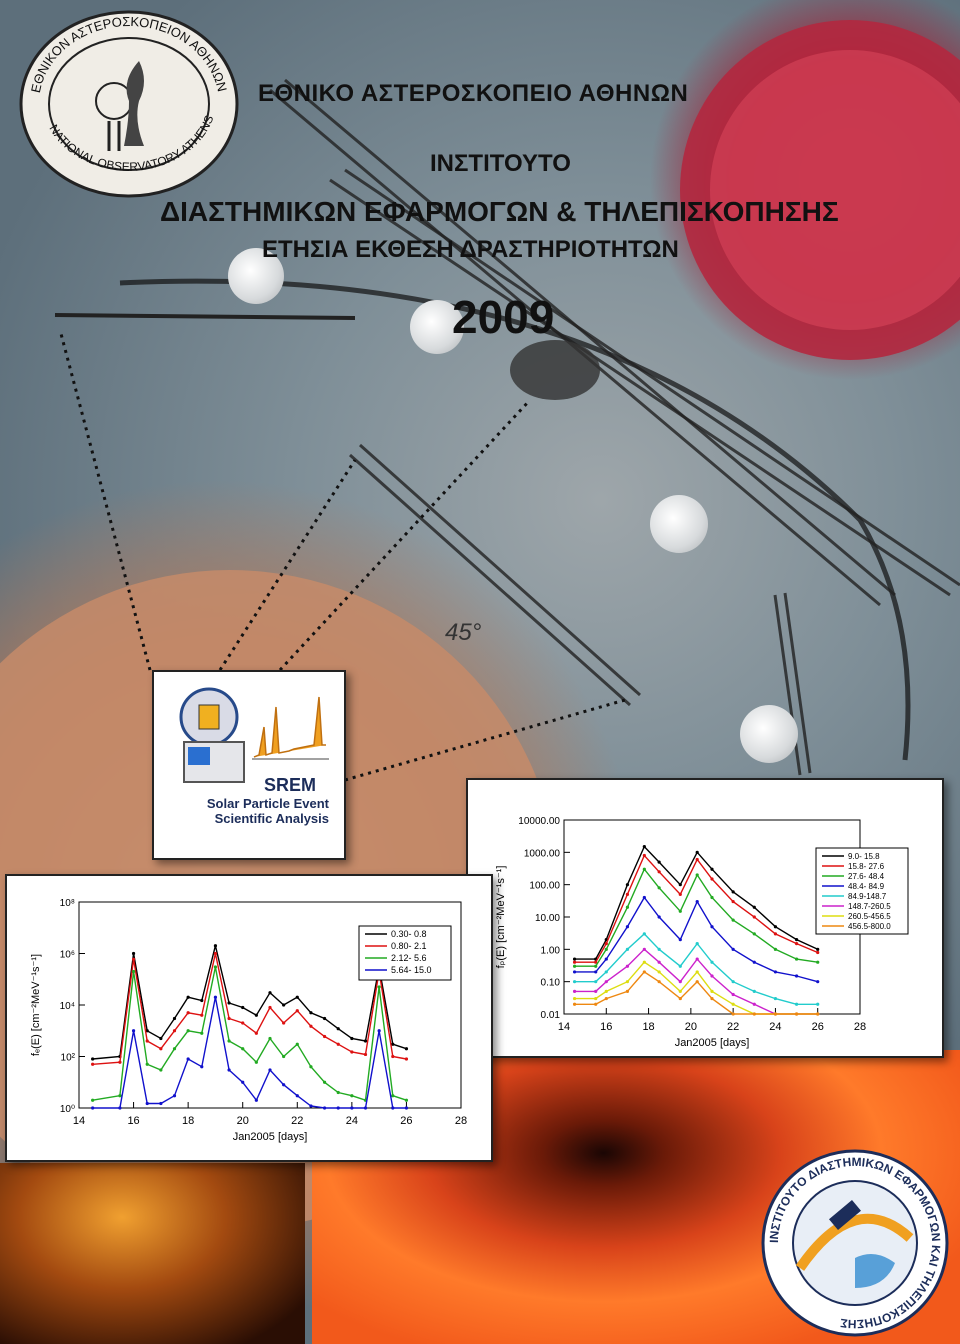 The image size is (960, 1344). What do you see at coordinates (67, 903) in the screenshot?
I see `y-tick-label: 10⁸` at bounding box center [67, 903].